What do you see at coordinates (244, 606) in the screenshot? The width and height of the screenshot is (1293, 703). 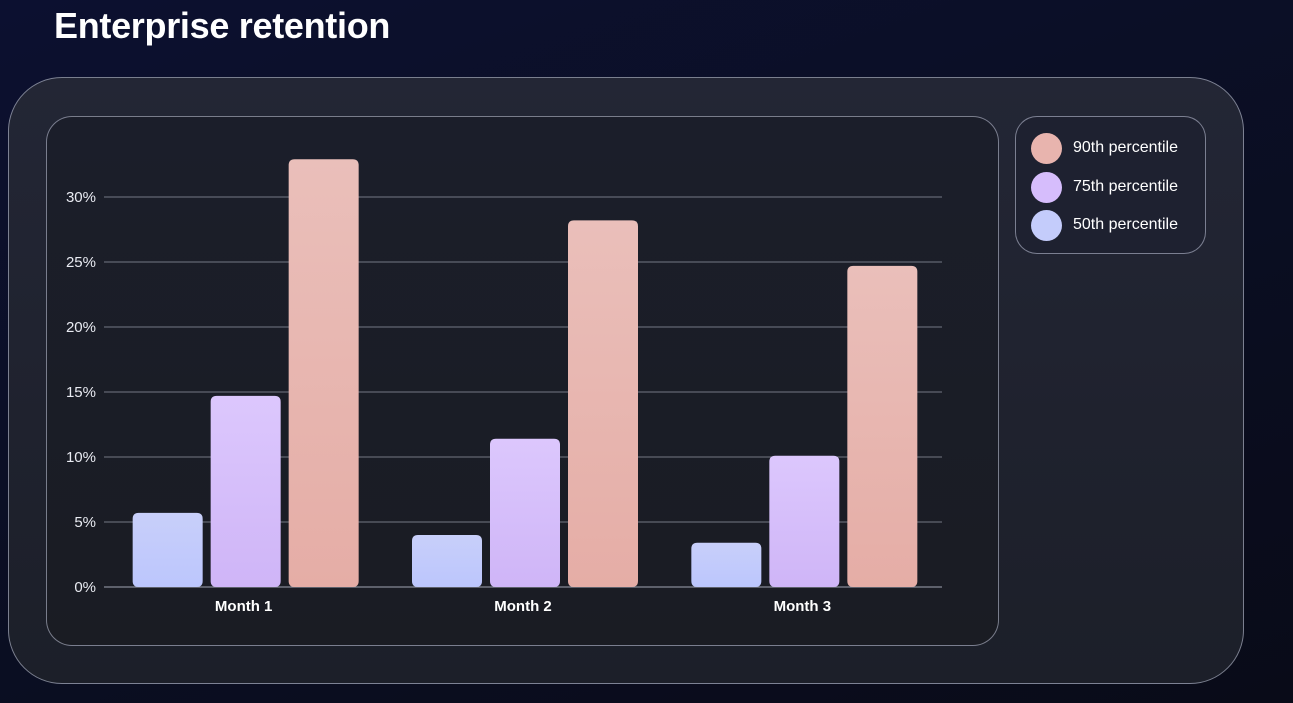 I see `x-tick-label: Month 1` at bounding box center [244, 606].